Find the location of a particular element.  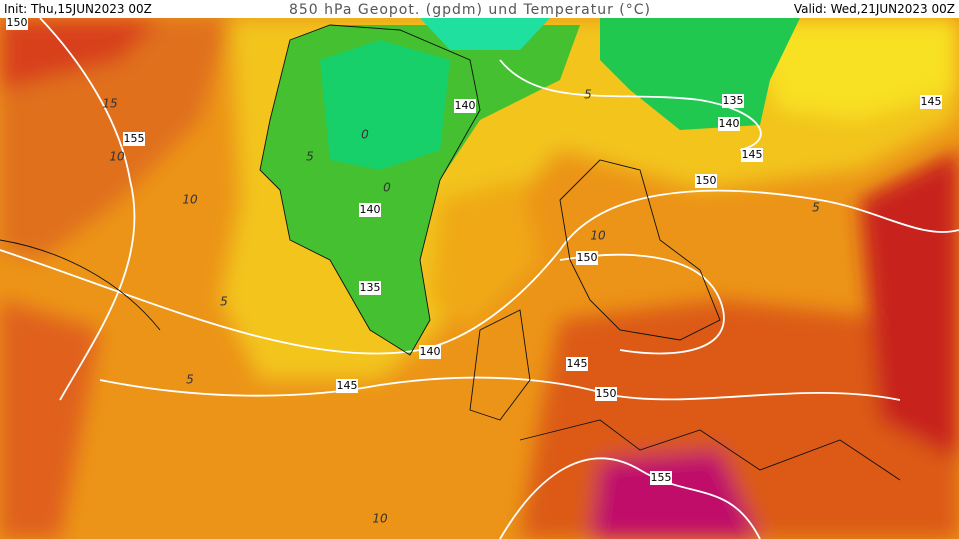

cold-region is located at coordinates (700, 74).